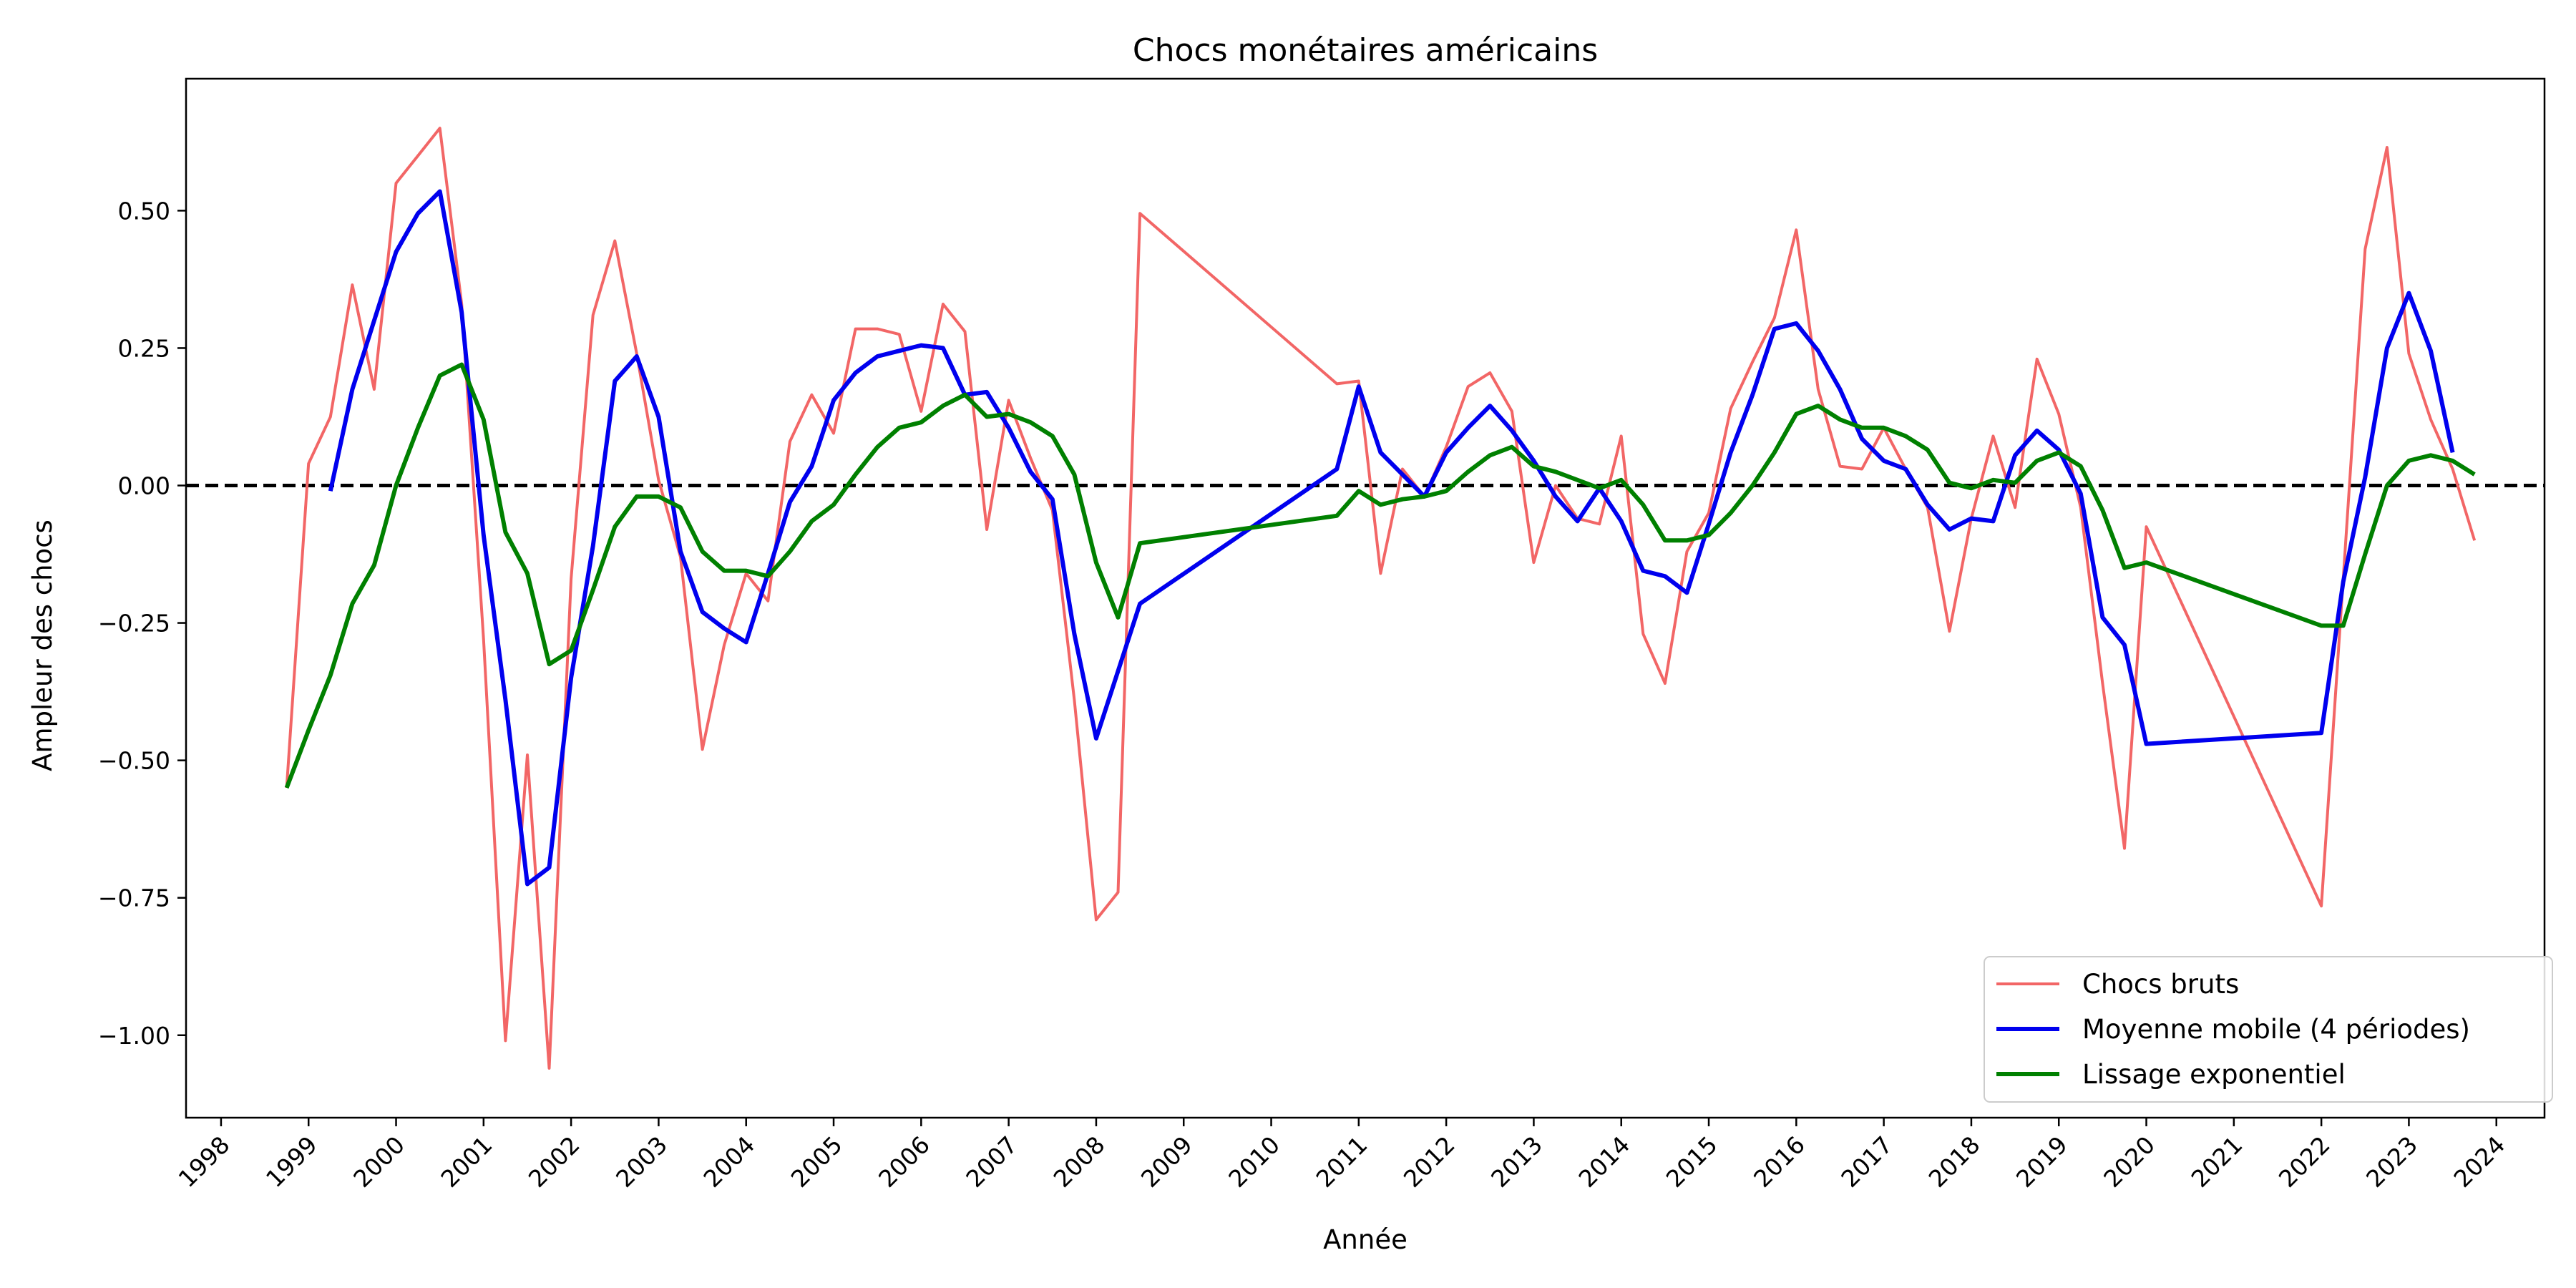 The image size is (2576, 1288). Describe the element at coordinates (144, 348) in the screenshot. I see `y-tick-label: 0.25` at that location.